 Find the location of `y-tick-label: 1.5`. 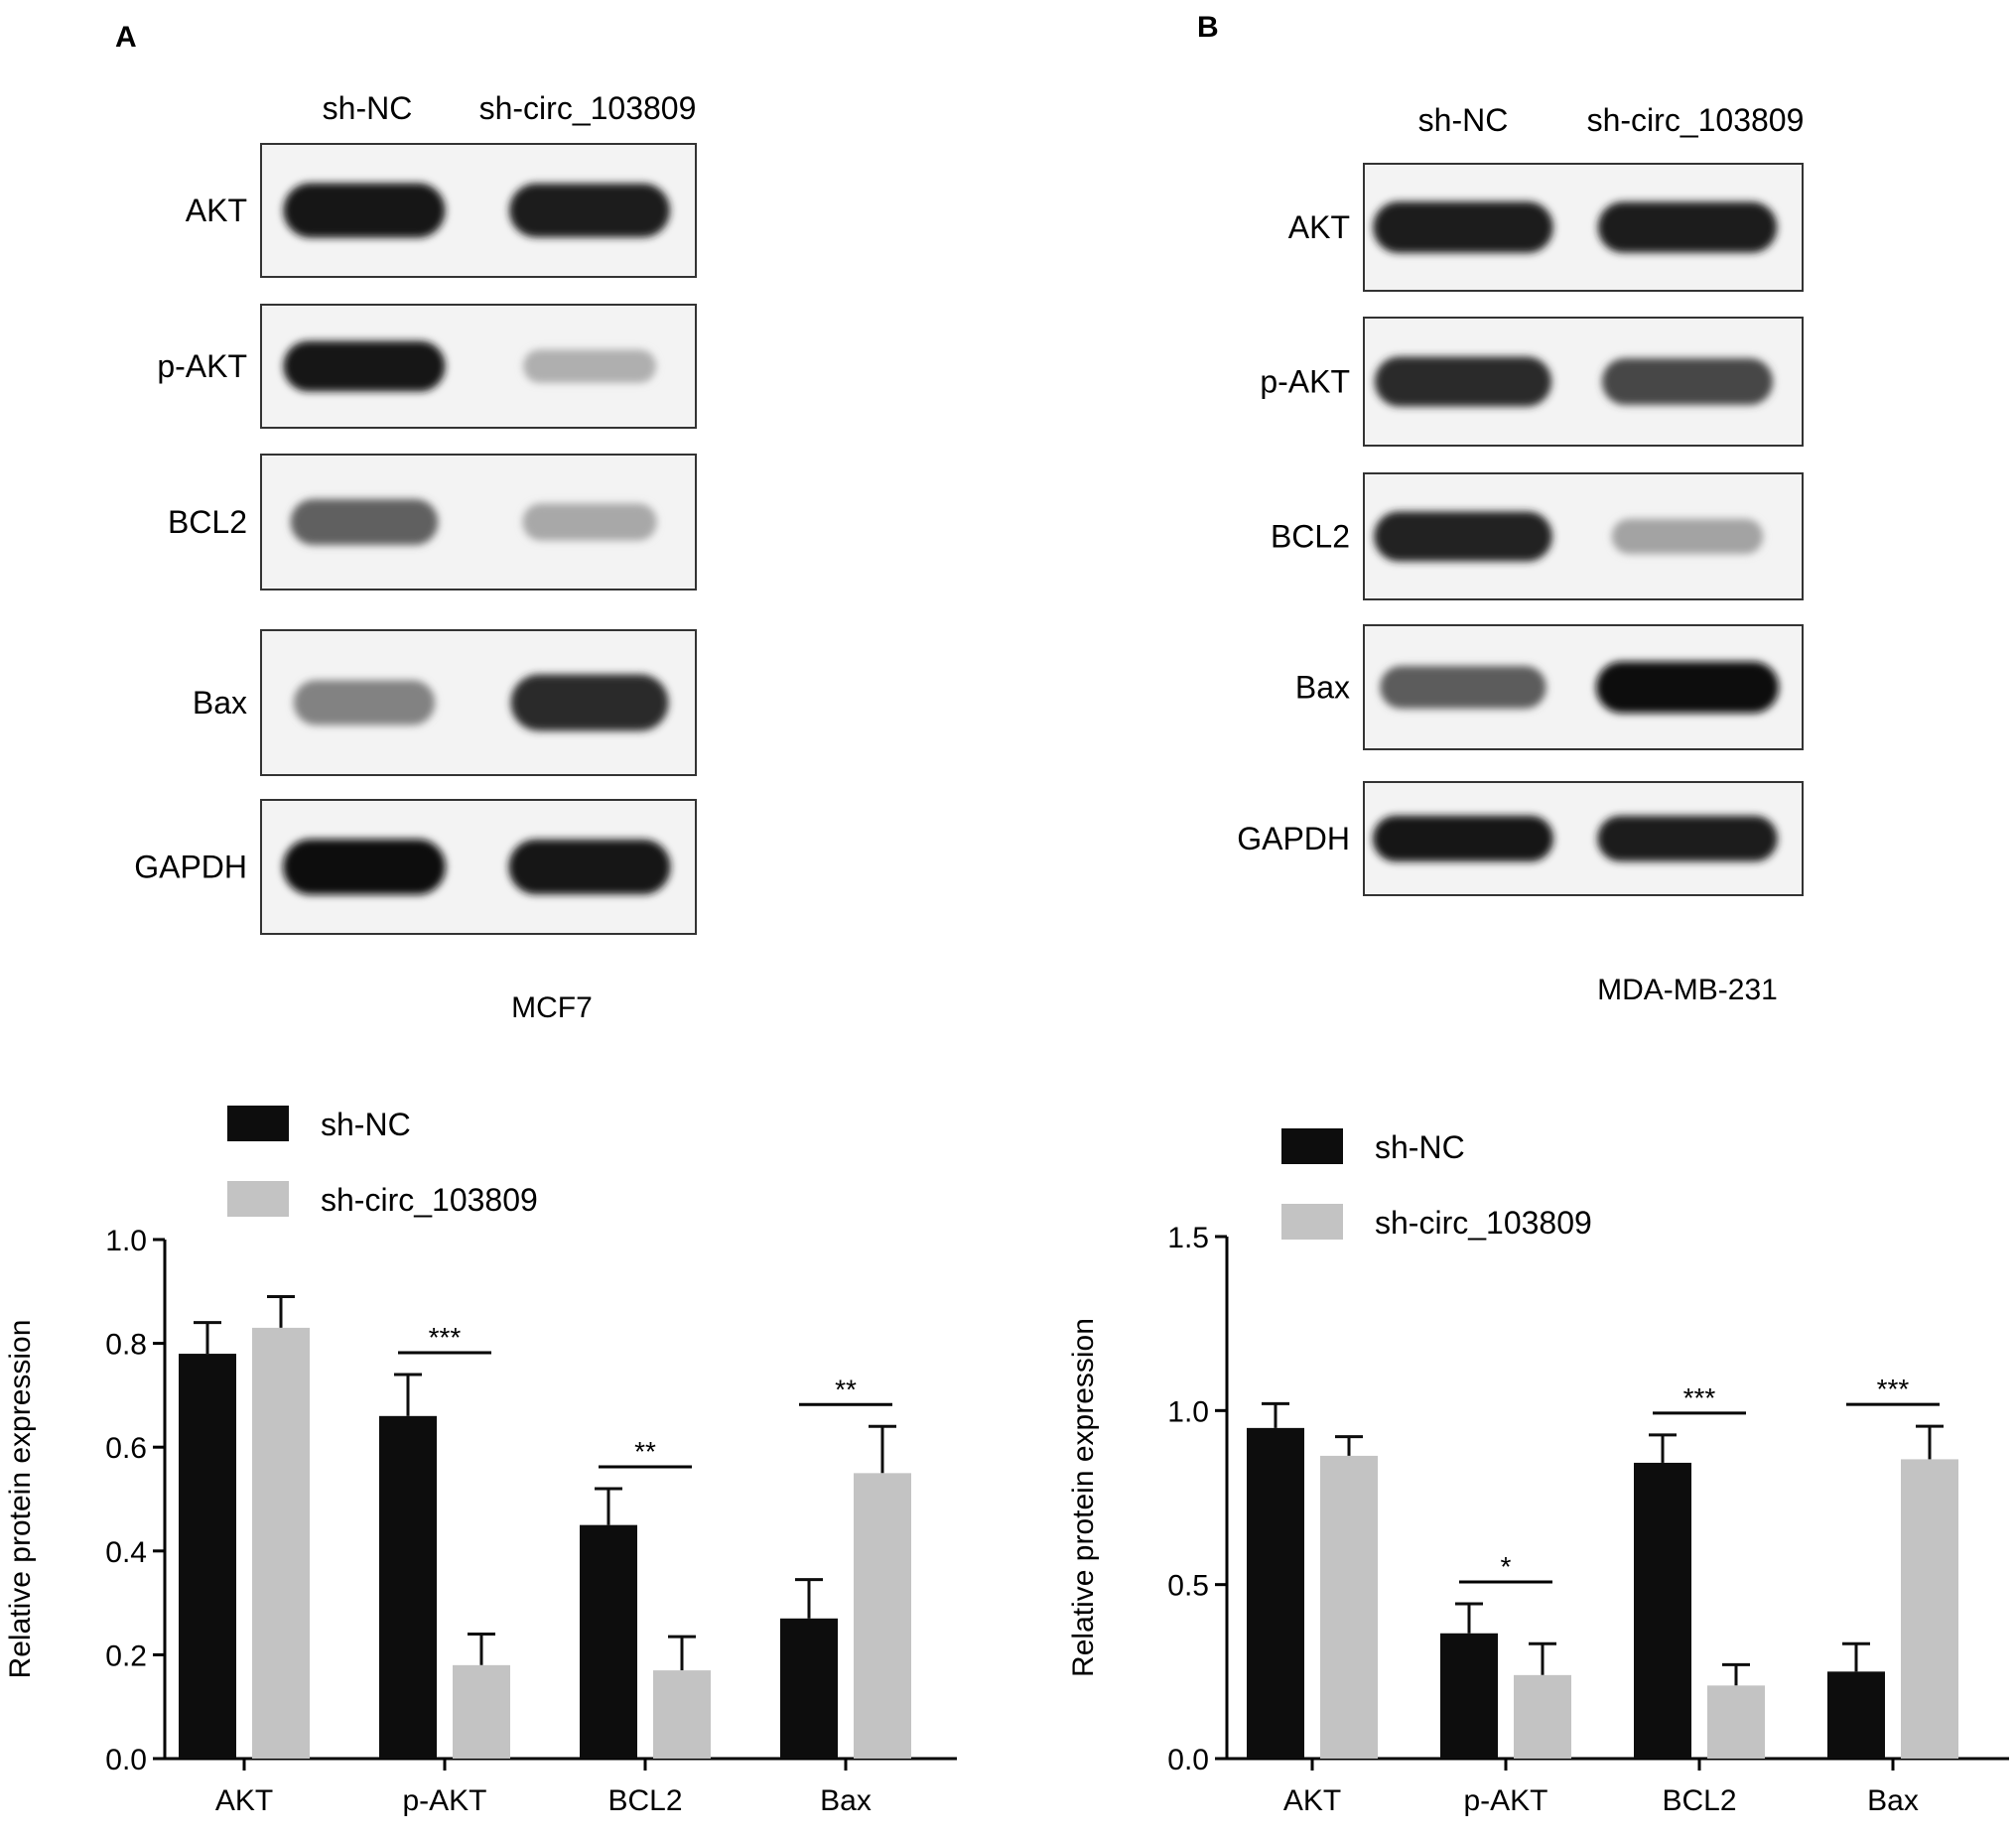

y-tick-label: 1.5 is located at coordinates (1188, 1238).